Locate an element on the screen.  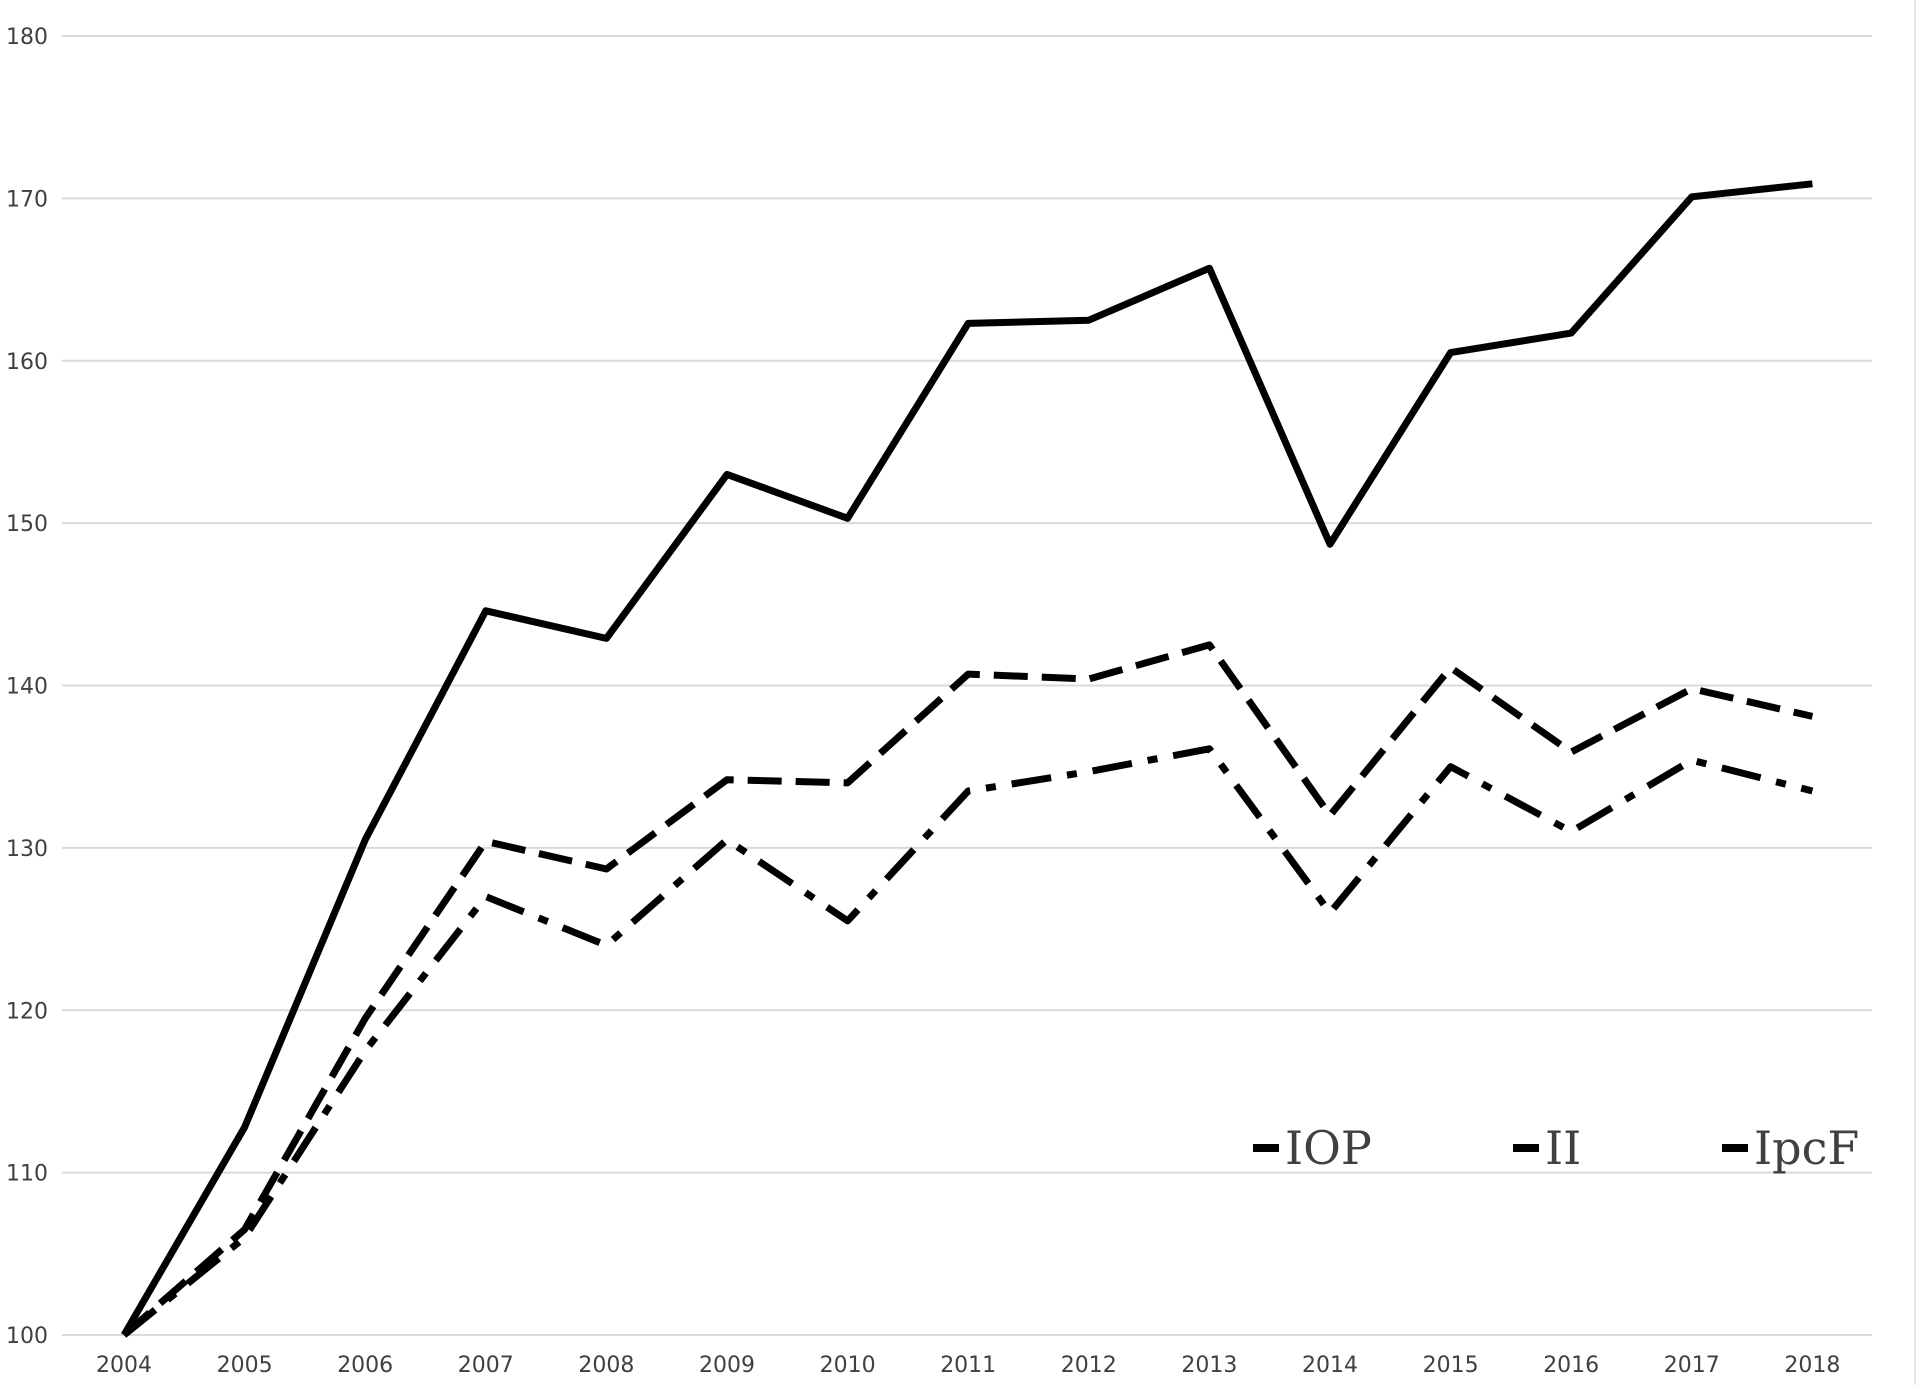
y-tick-label: 100 is located at coordinates (27, 1336).